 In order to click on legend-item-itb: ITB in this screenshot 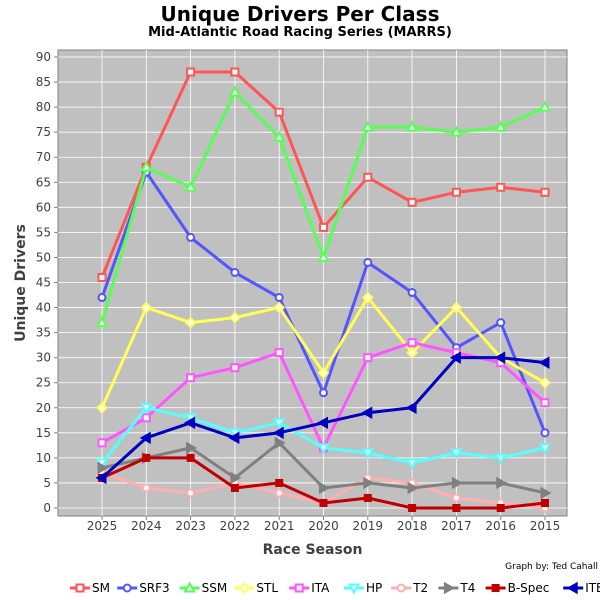, I will do `click(581, 588)`.